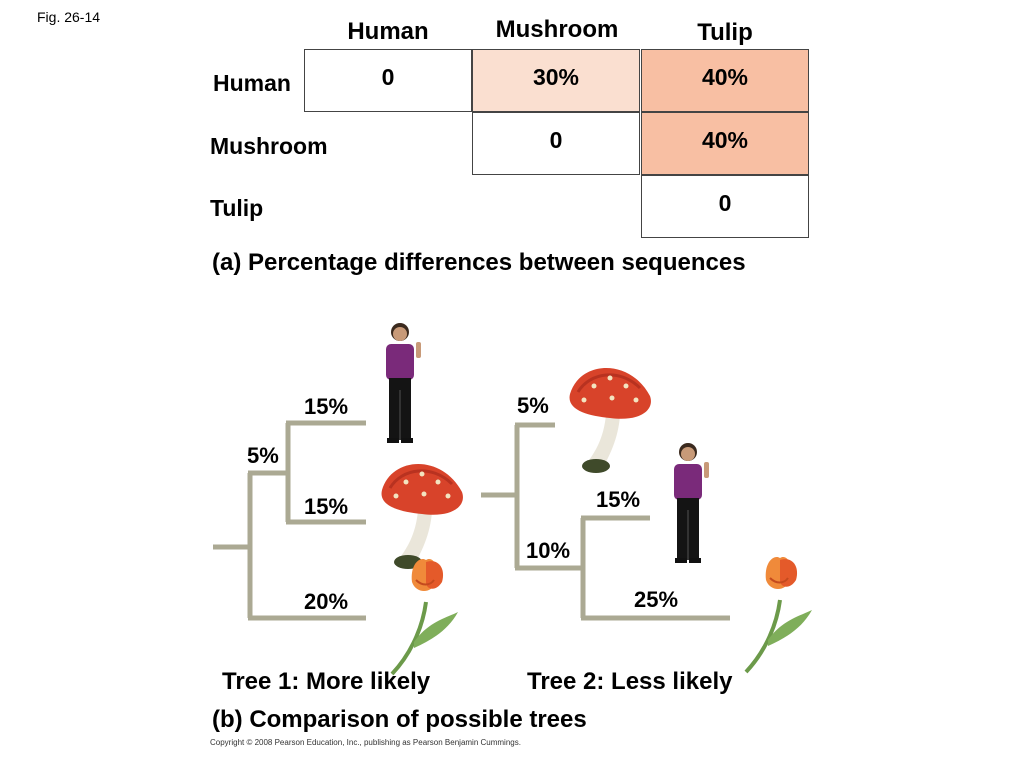 Image resolution: width=1024 pixels, height=768 pixels. What do you see at coordinates (548, 550) in the screenshot?
I see `tree2-branch-inner-label: 10%` at bounding box center [548, 550].